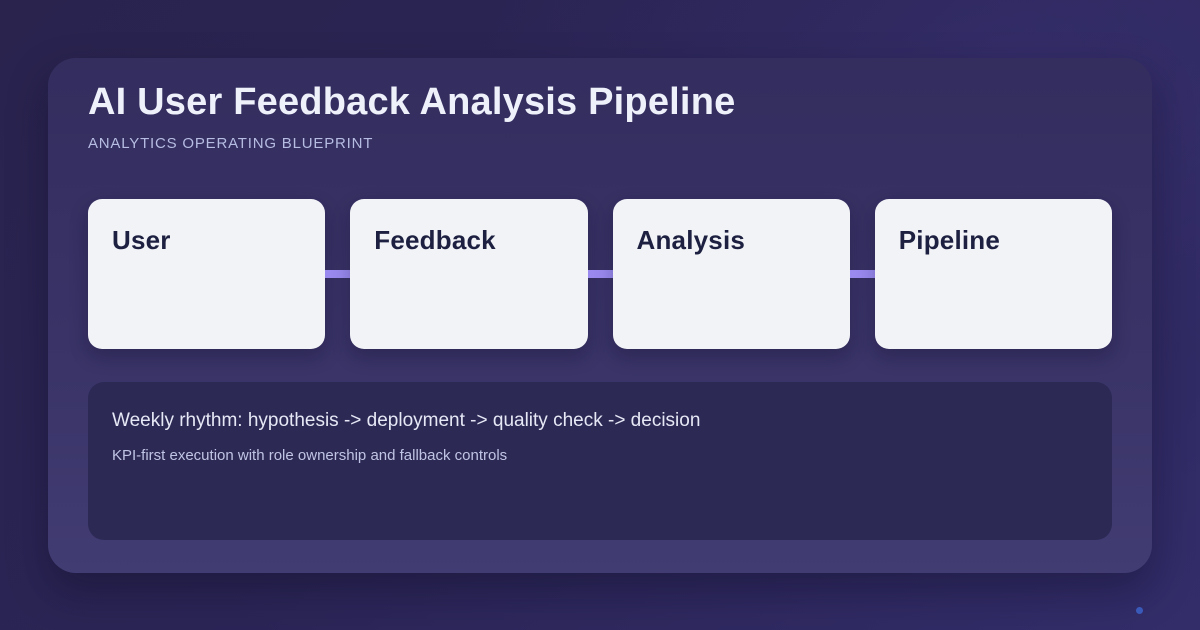 Image resolution: width=1200 pixels, height=630 pixels. Describe the element at coordinates (993, 273) in the screenshot. I see `flow-node-pipeline: Pipeline` at that location.